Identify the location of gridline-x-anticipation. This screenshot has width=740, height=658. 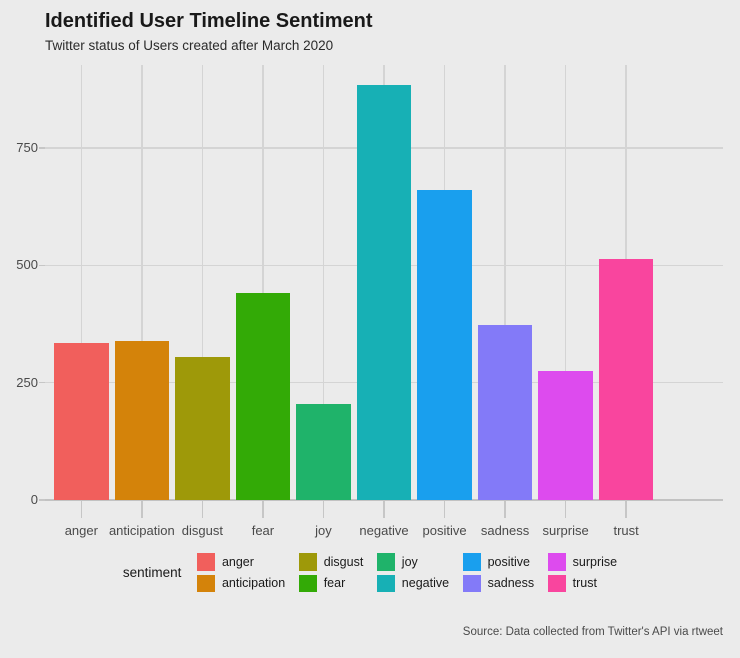
(142, 282).